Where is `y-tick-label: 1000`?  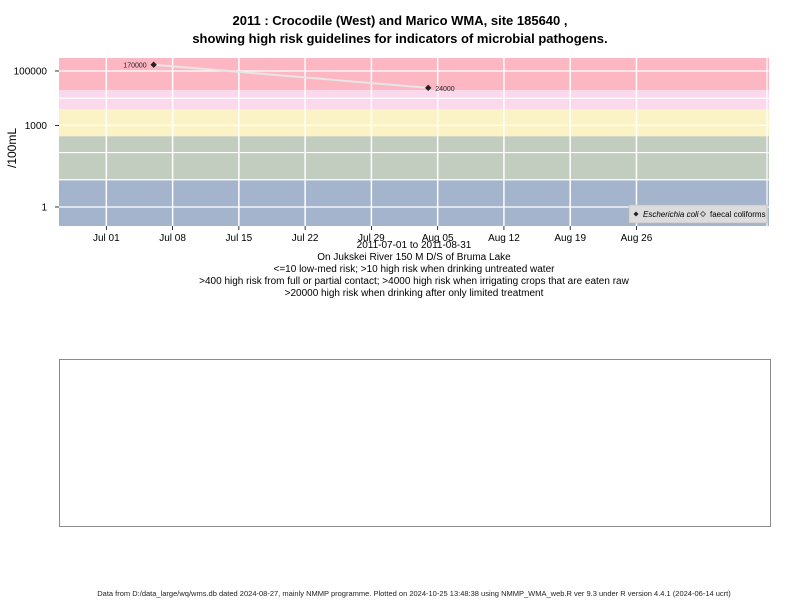
y-tick-label: 1000 is located at coordinates (36, 126).